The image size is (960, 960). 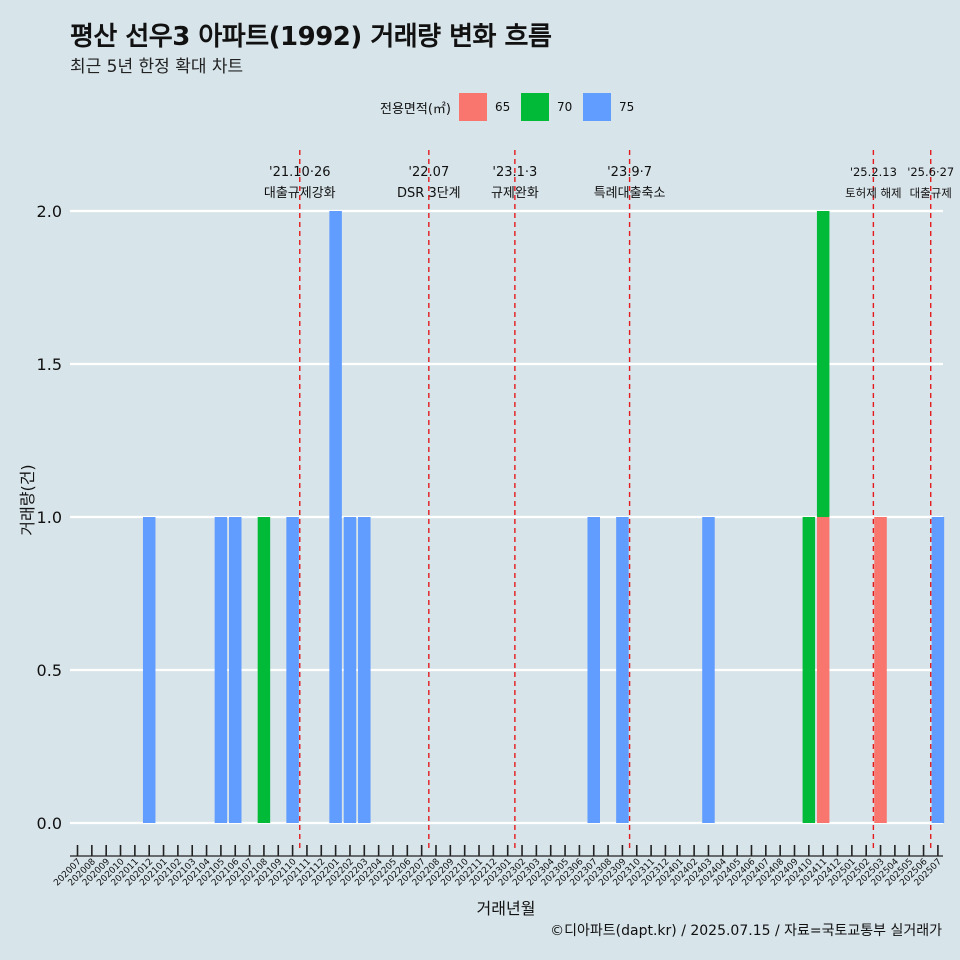 What do you see at coordinates (429, 193) in the screenshot?
I see `event-desc-label: DSR 3단계` at bounding box center [429, 193].